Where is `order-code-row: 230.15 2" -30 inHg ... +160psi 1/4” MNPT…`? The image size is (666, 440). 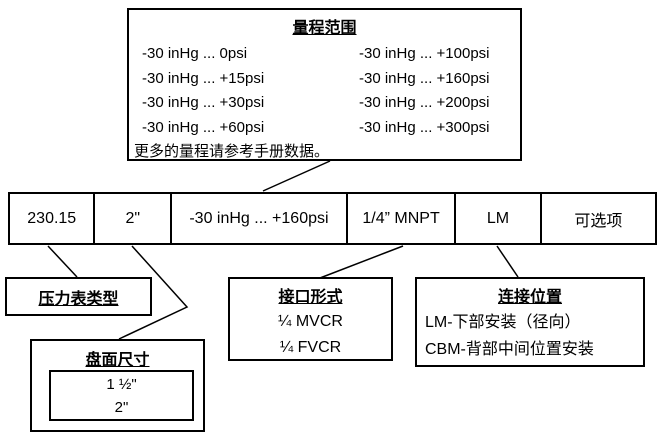 order-code-row: 230.15 2" -30 inHg ... +160psi 1/4” MNPT… is located at coordinates (332, 218).